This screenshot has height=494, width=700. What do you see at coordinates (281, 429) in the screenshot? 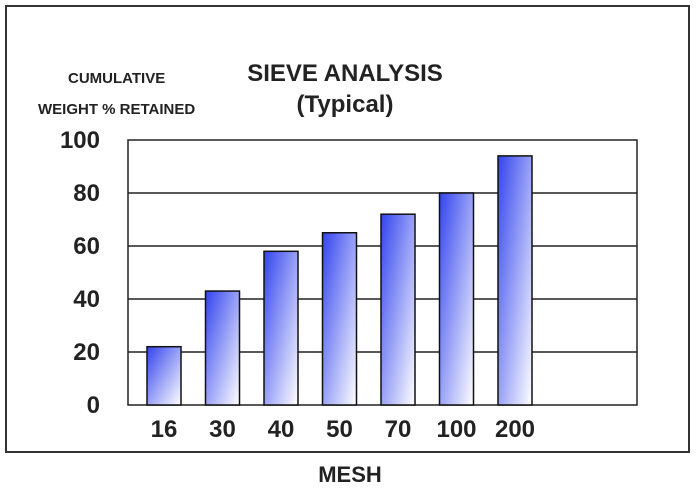
I see `x-tick-label: 40` at bounding box center [281, 429].